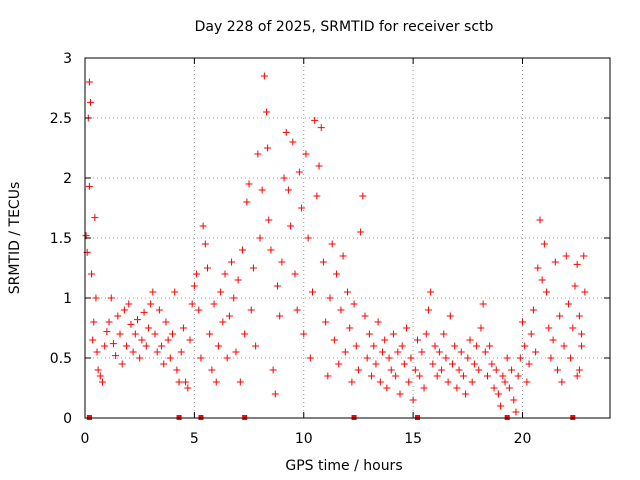  Describe the element at coordinates (67, 299) in the screenshot. I see `y-tick-label: 1` at that location.